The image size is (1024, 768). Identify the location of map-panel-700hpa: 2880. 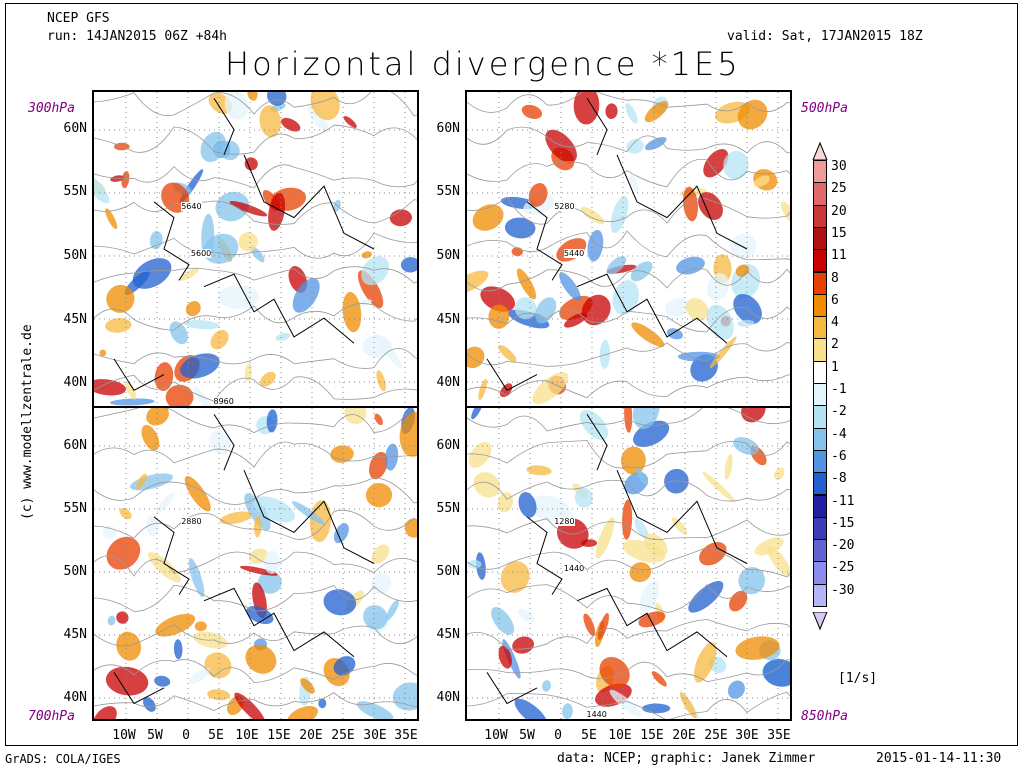
(255, 563).